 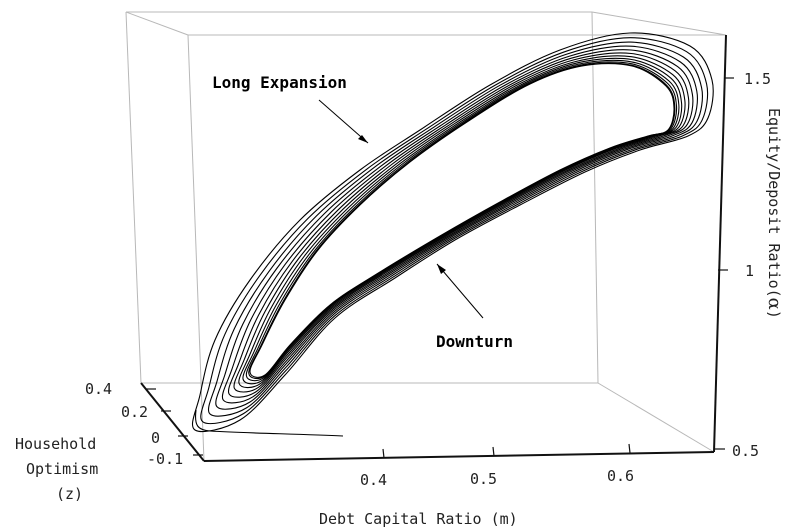 I want to click on y-tick-label: 0, so click(x=155, y=438).